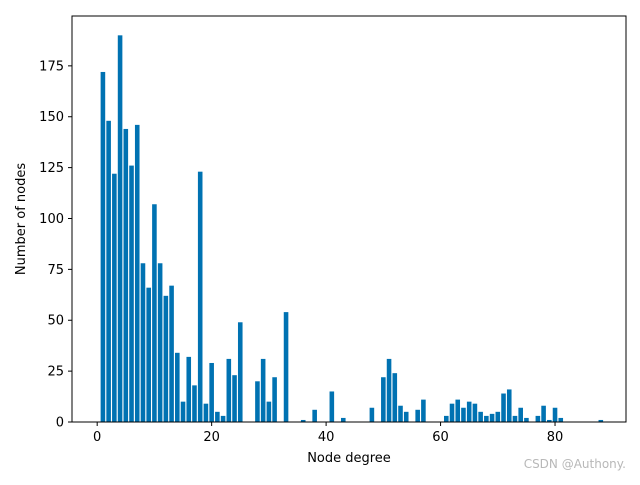 The width and height of the screenshot is (640, 485). What do you see at coordinates (55, 245) in the screenshot?
I see `y-axis-ticks: 0 25 50 75 100 125 150 175` at bounding box center [55, 245].